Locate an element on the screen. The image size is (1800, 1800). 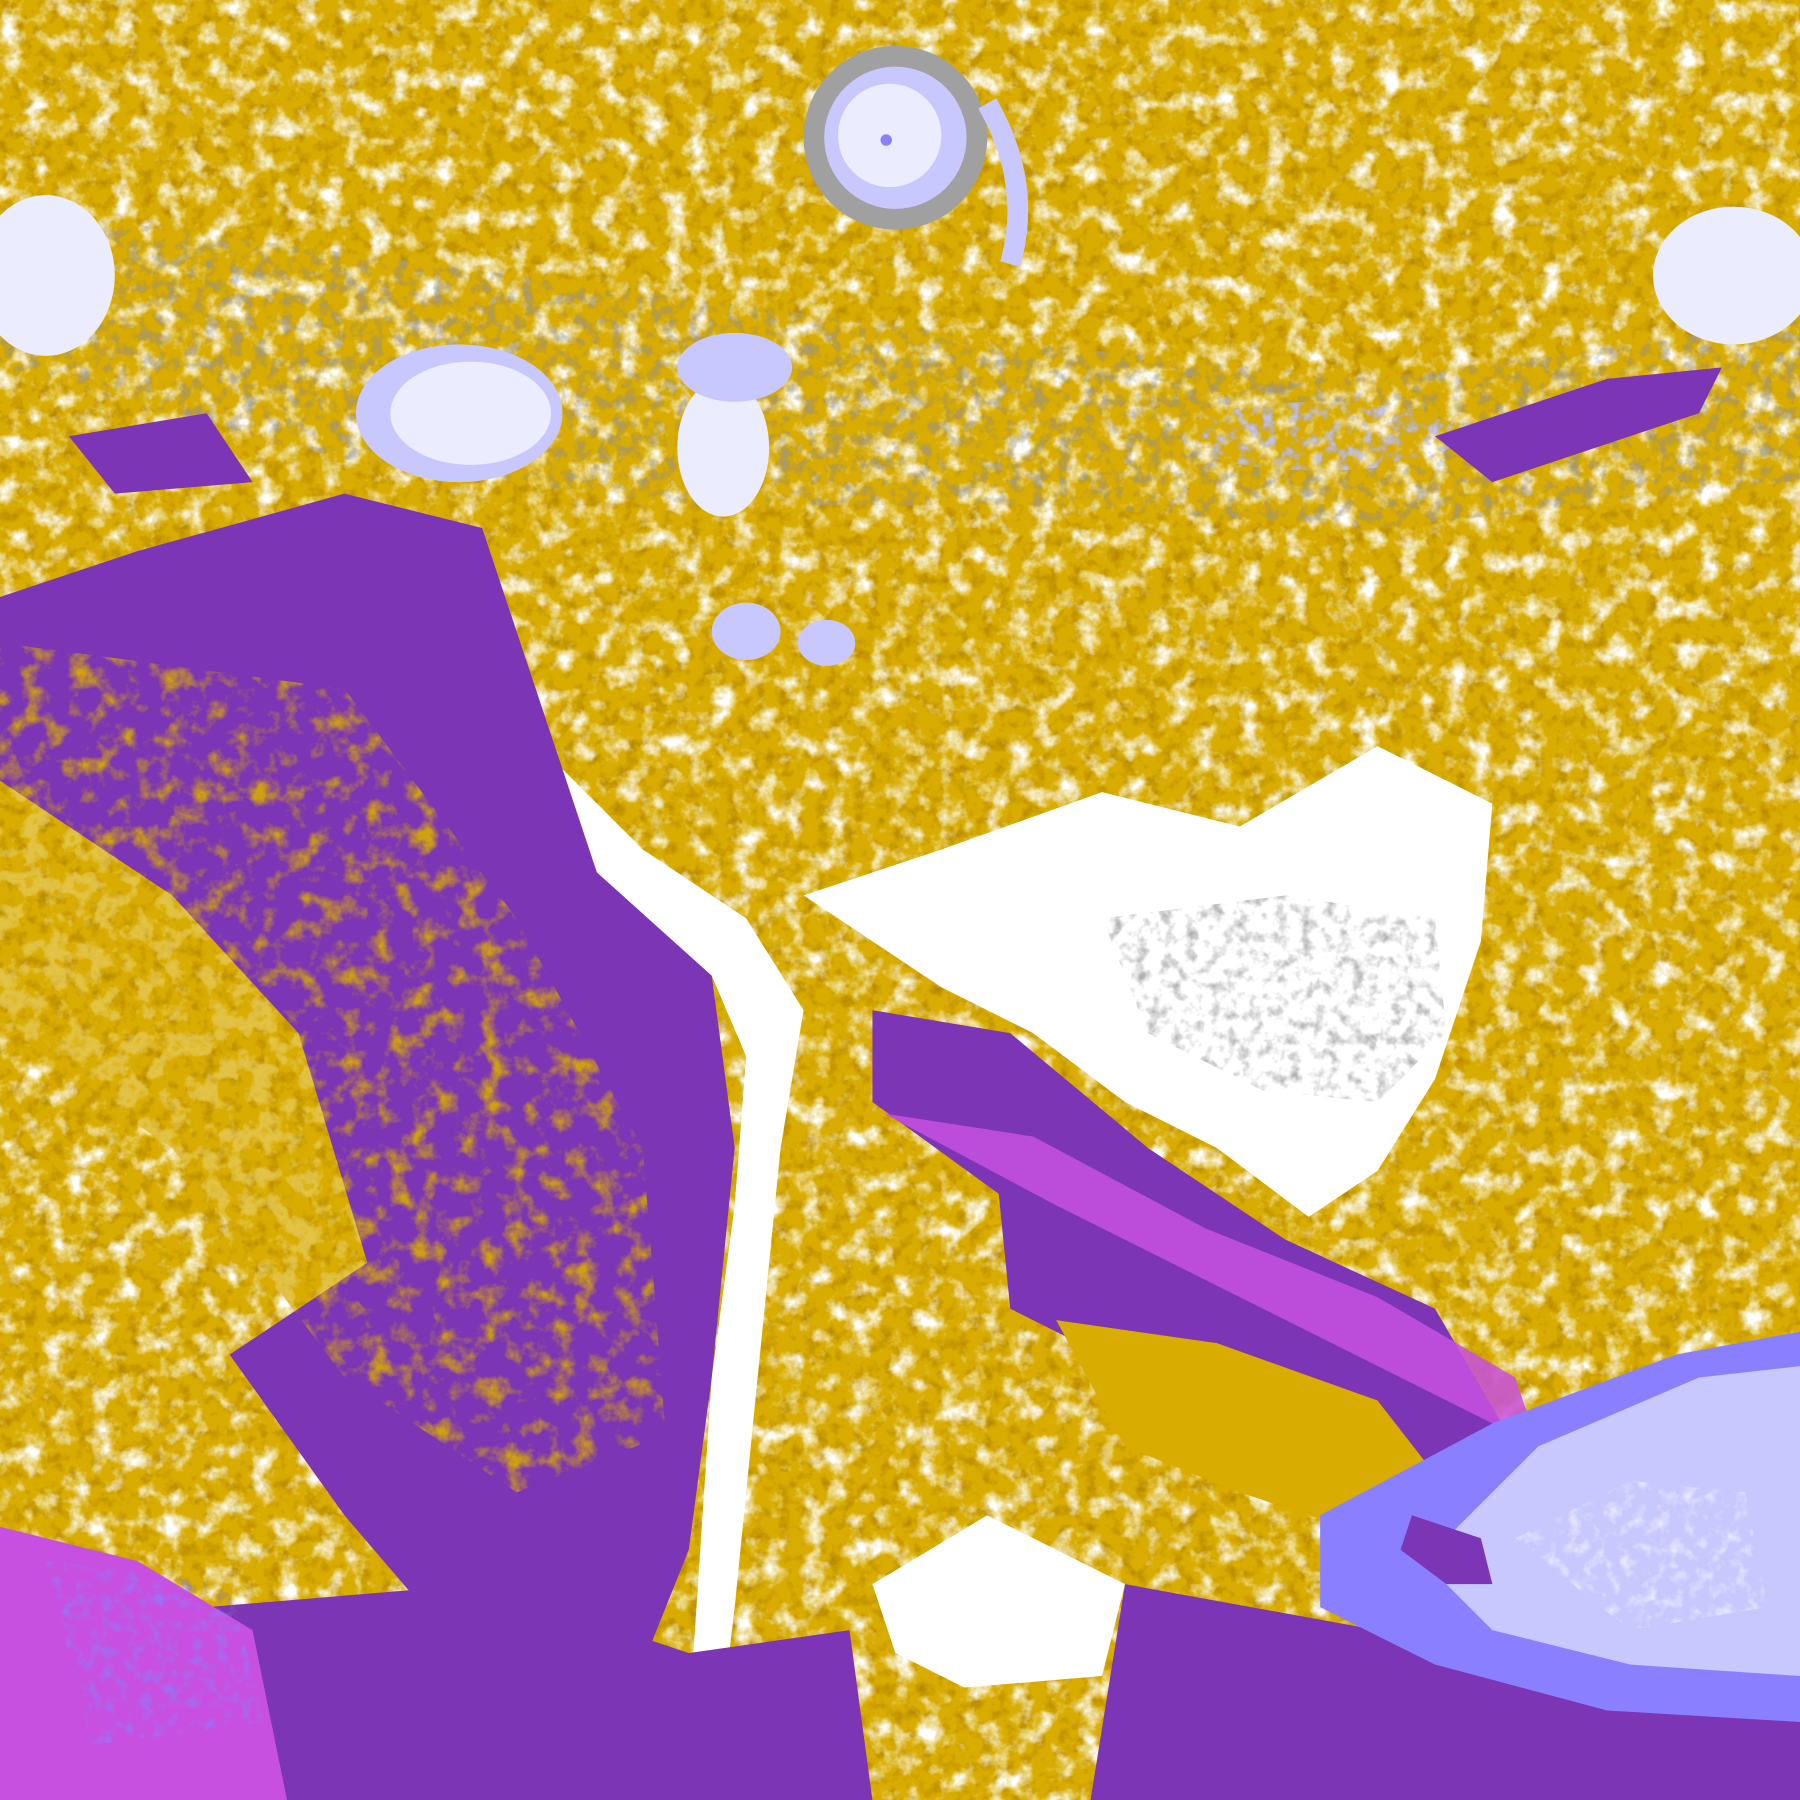
atlantic-magenta-band is located at coordinates (1211, 1280).